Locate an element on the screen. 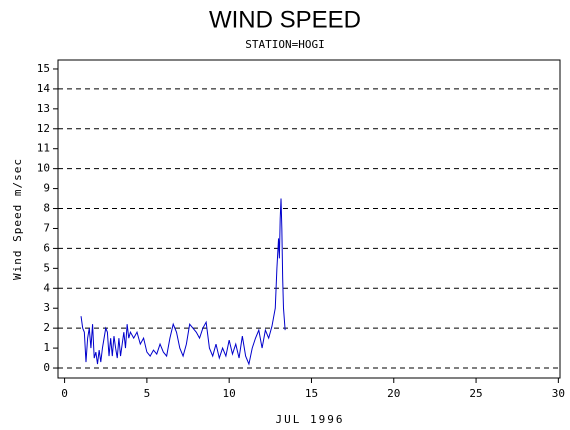 The height and width of the screenshot is (430, 570). y-axis-label: Wind Speed m/sec is located at coordinates (17, 219).